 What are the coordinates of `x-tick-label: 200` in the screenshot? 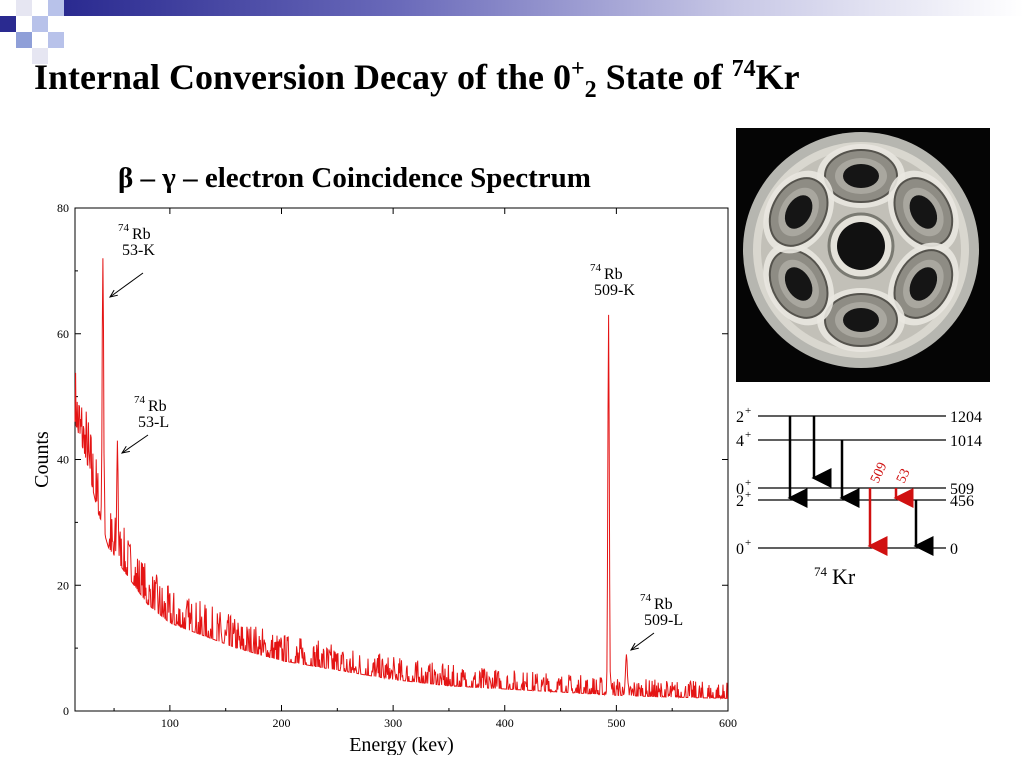 It's located at (282, 723).